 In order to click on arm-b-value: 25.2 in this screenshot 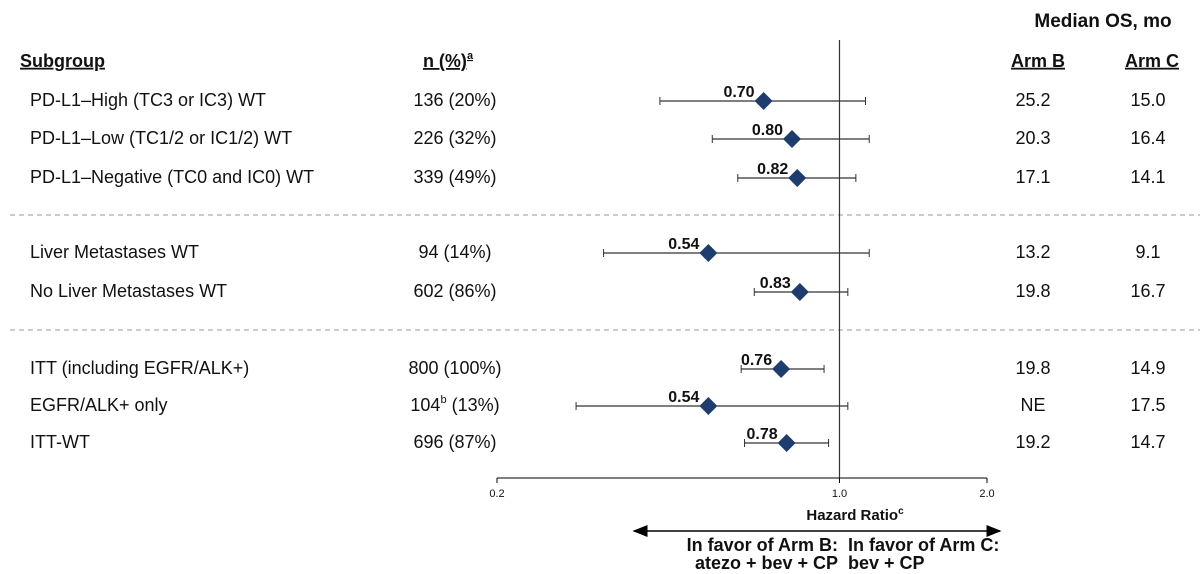, I will do `click(1032, 100)`.